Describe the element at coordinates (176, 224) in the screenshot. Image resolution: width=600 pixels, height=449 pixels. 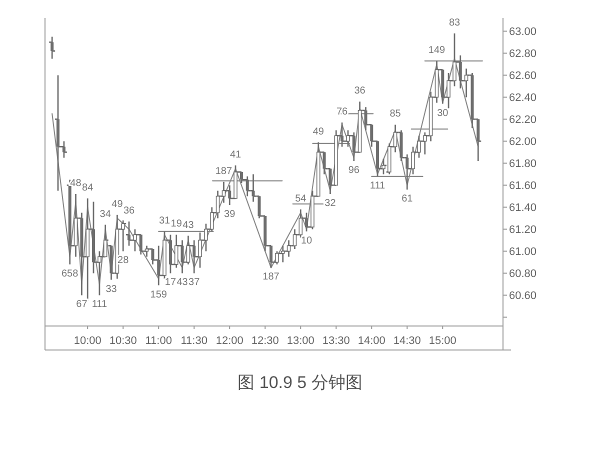
I see `annotation: 19` at that location.